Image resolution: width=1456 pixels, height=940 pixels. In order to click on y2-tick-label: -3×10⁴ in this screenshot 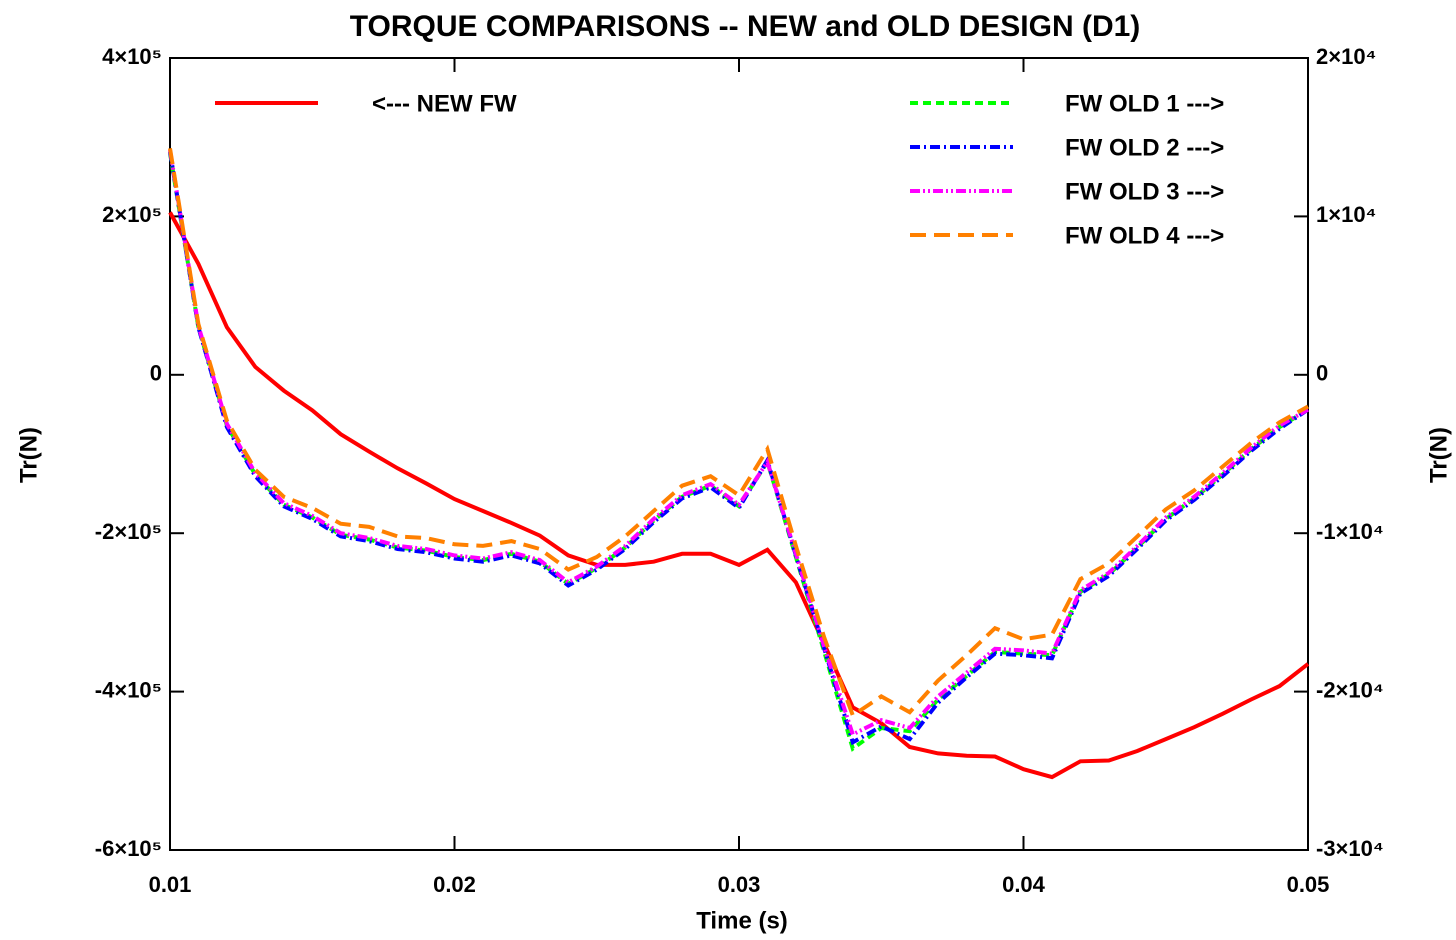, I will do `click(1350, 848)`.